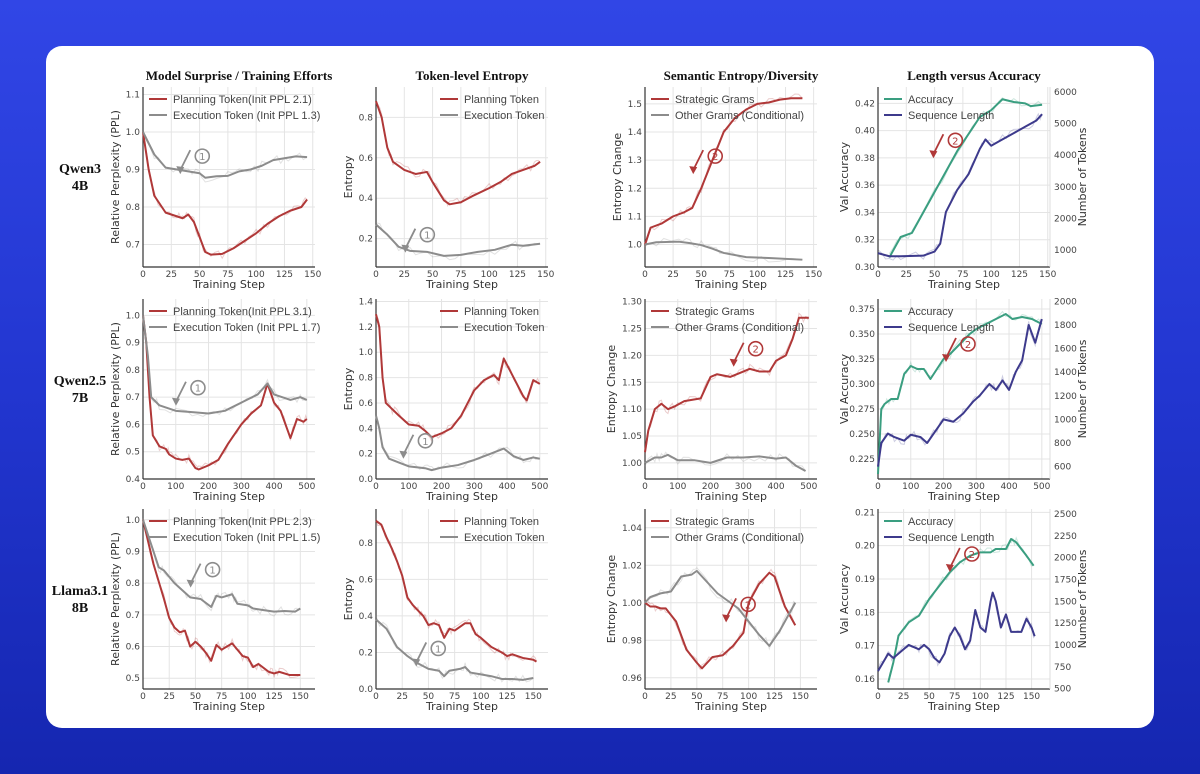 Image resolution: width=1200 pixels, height=774 pixels. What do you see at coordinates (1082, 598) in the screenshot?
I see `y2-axis-label: Number of Tokens` at bounding box center [1082, 598].